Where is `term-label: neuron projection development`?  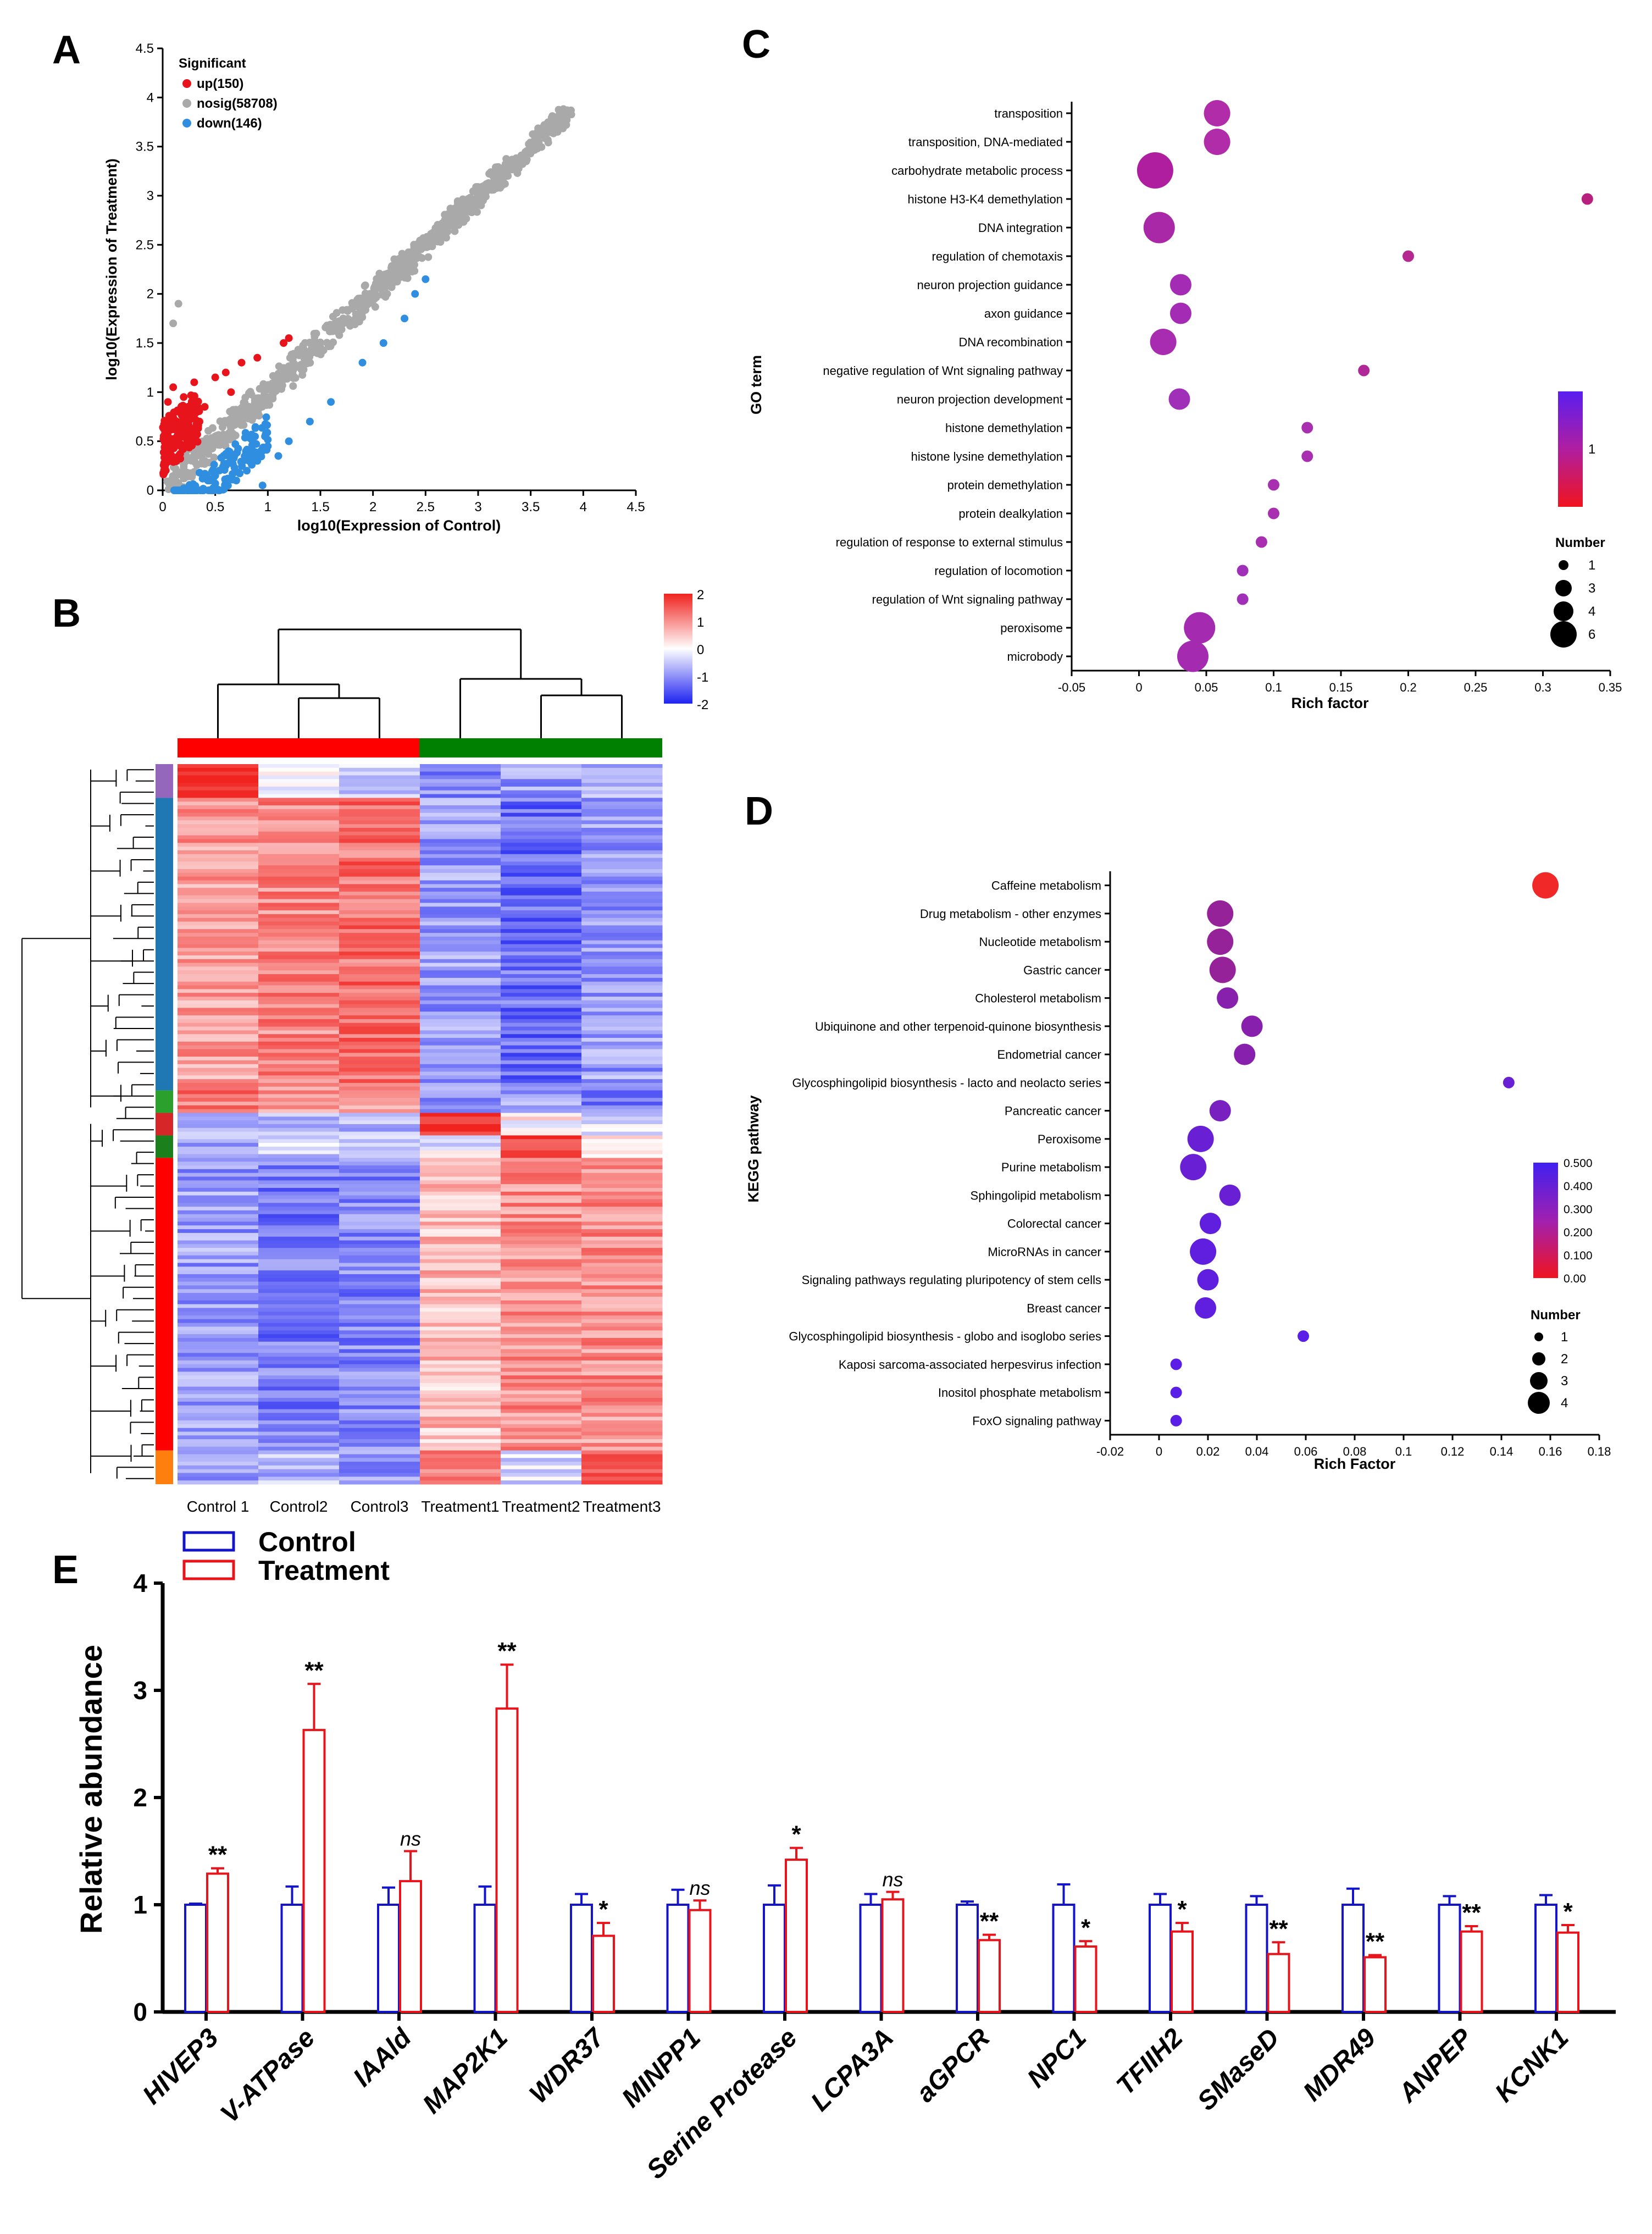 term-label: neuron projection development is located at coordinates (980, 399).